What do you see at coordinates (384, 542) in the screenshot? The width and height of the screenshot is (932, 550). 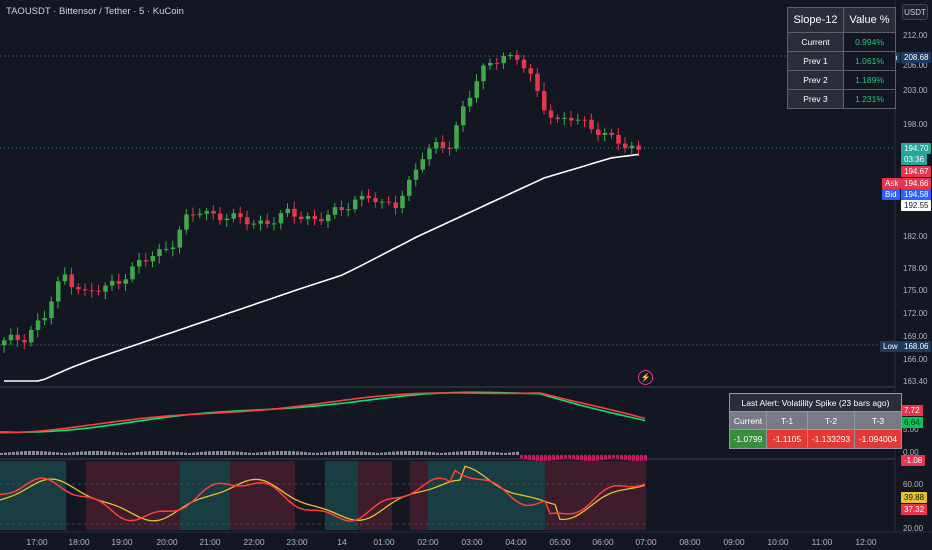 I see `time-tick: 01:00` at bounding box center [384, 542].